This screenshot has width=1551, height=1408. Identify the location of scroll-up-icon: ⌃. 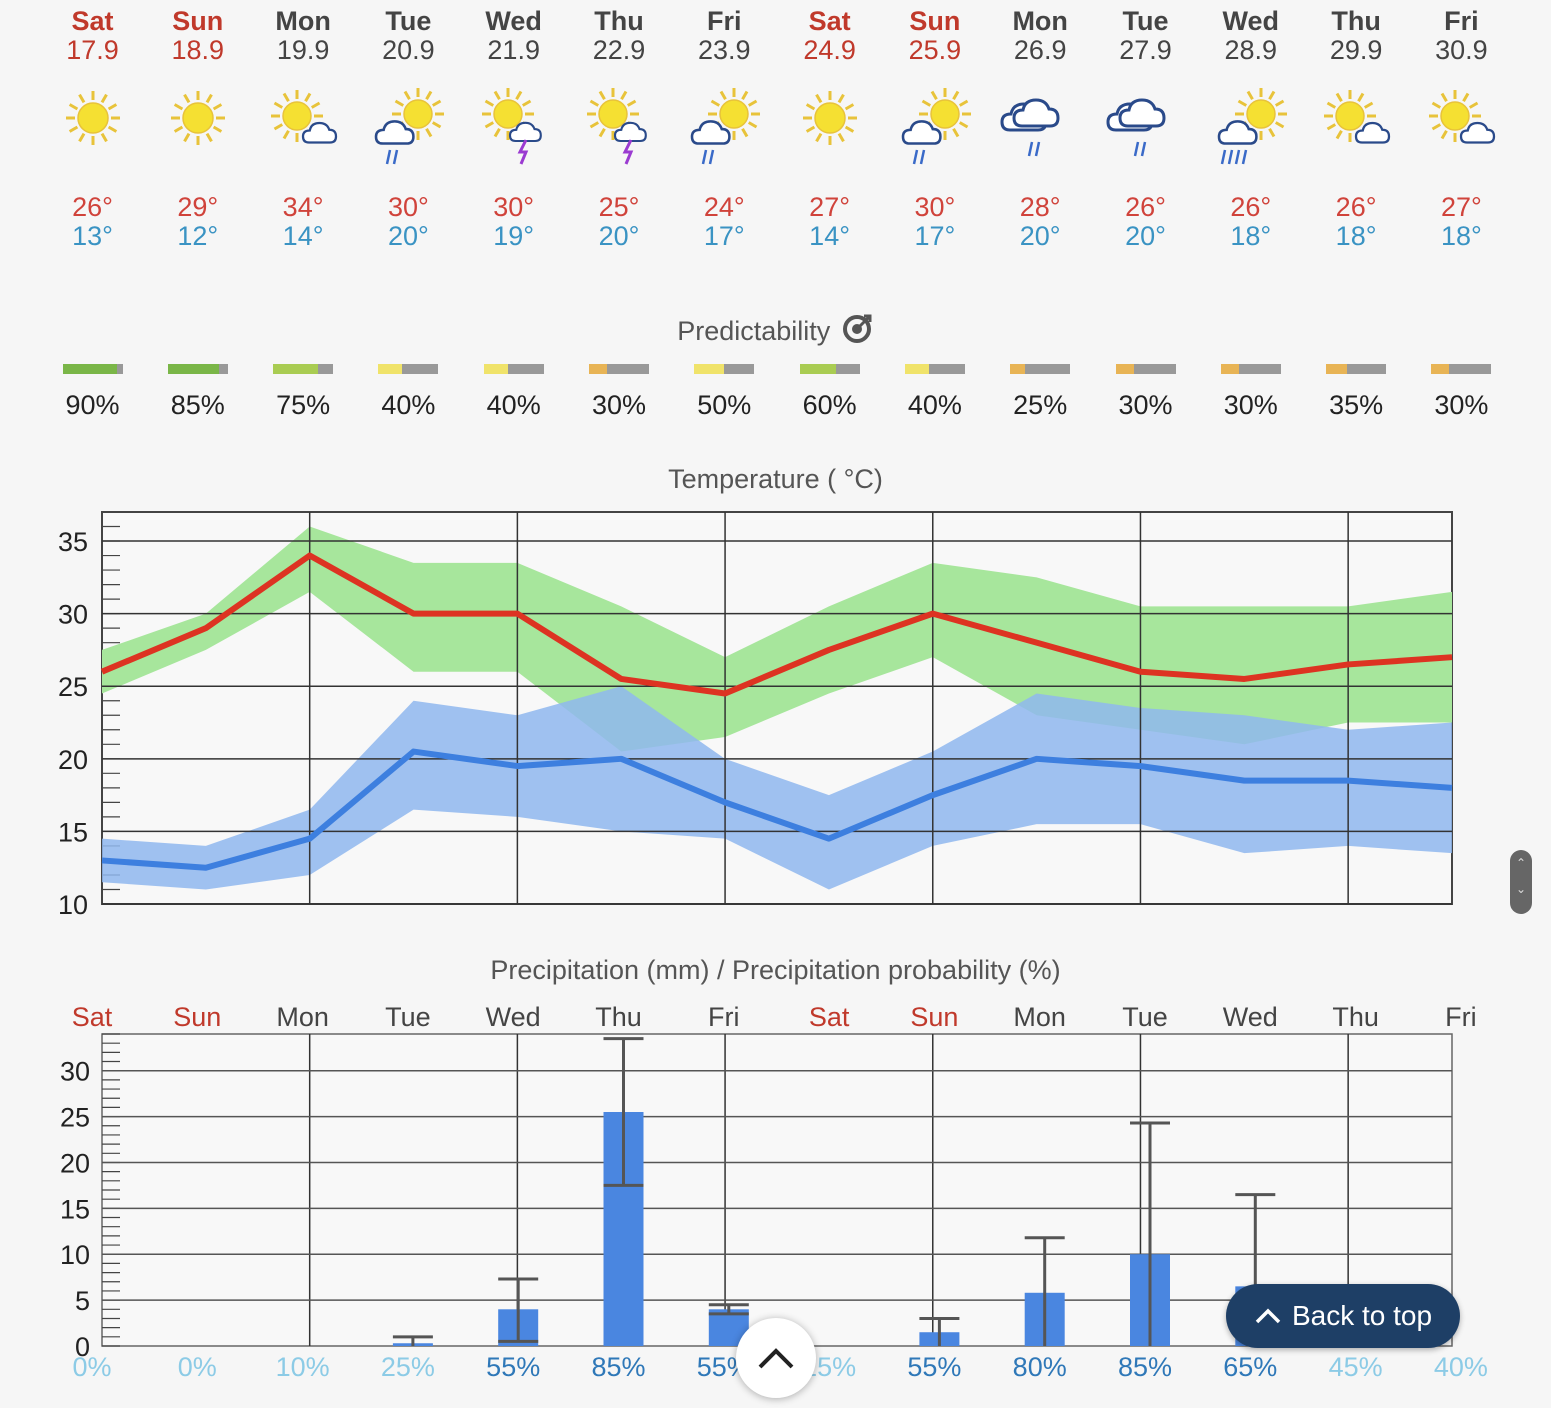
(1521, 863).